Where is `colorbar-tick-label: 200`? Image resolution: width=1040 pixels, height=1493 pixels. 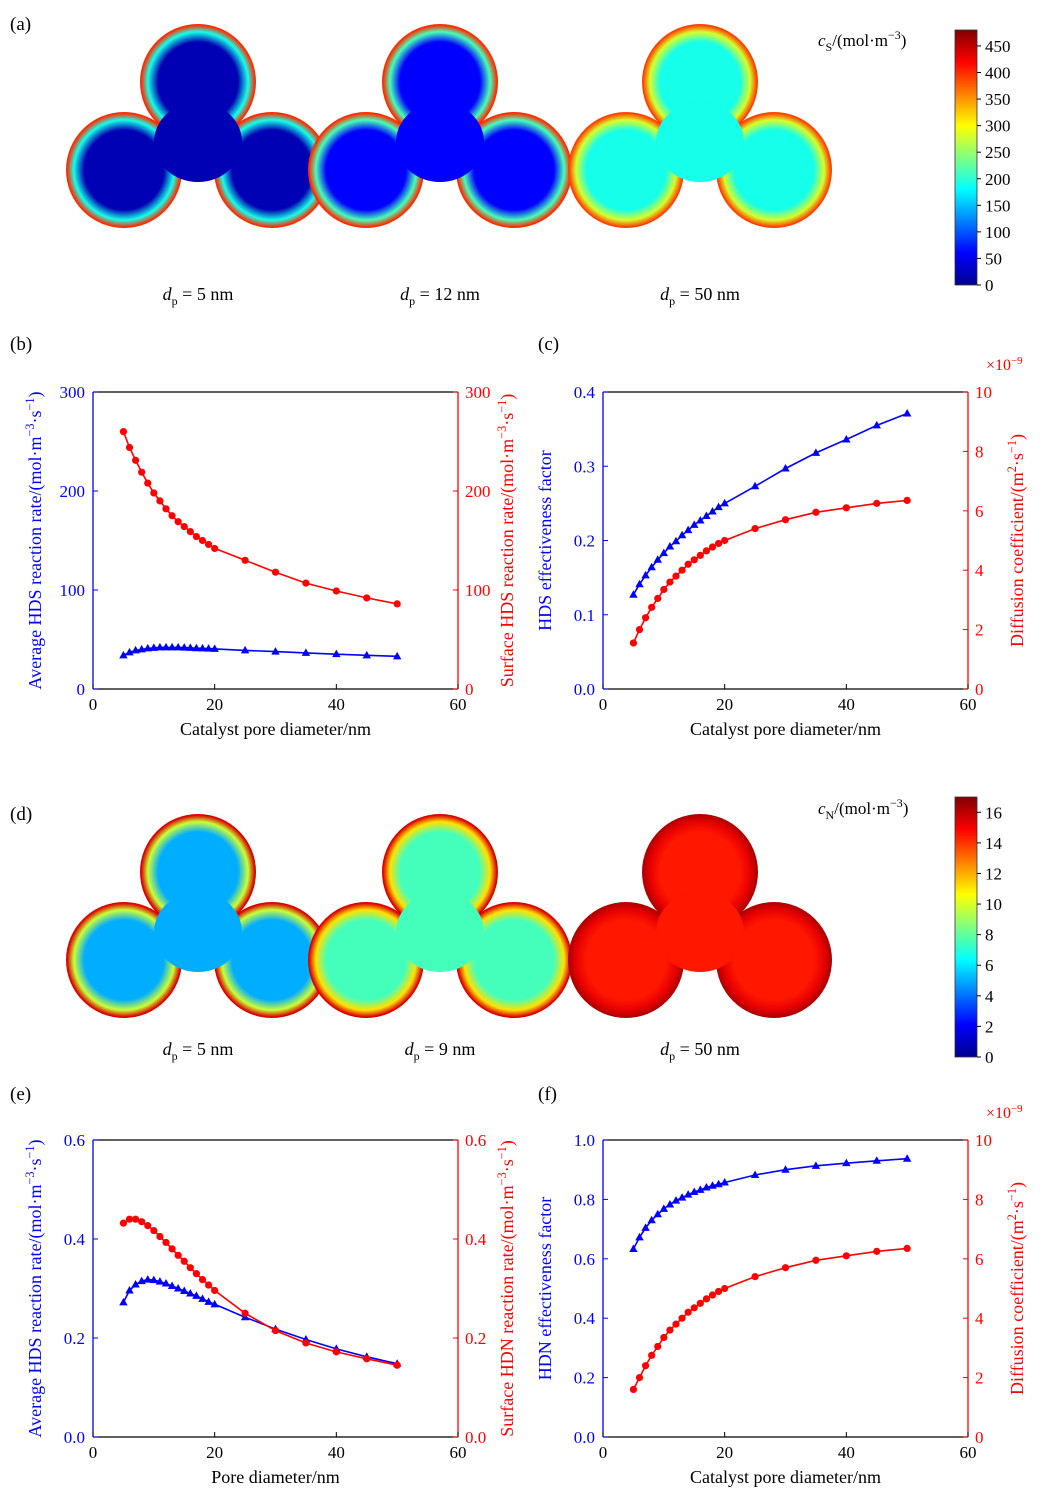 colorbar-tick-label: 200 is located at coordinates (998, 179).